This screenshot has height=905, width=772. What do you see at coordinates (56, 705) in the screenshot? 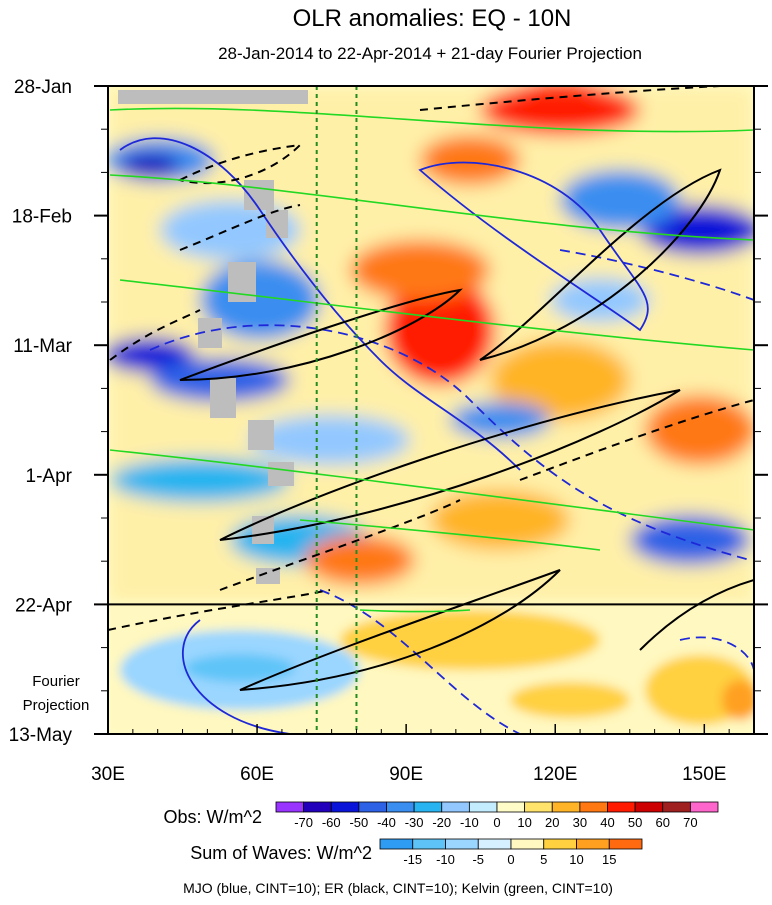
I see `projection-label-line-2: Projection` at bounding box center [56, 705].